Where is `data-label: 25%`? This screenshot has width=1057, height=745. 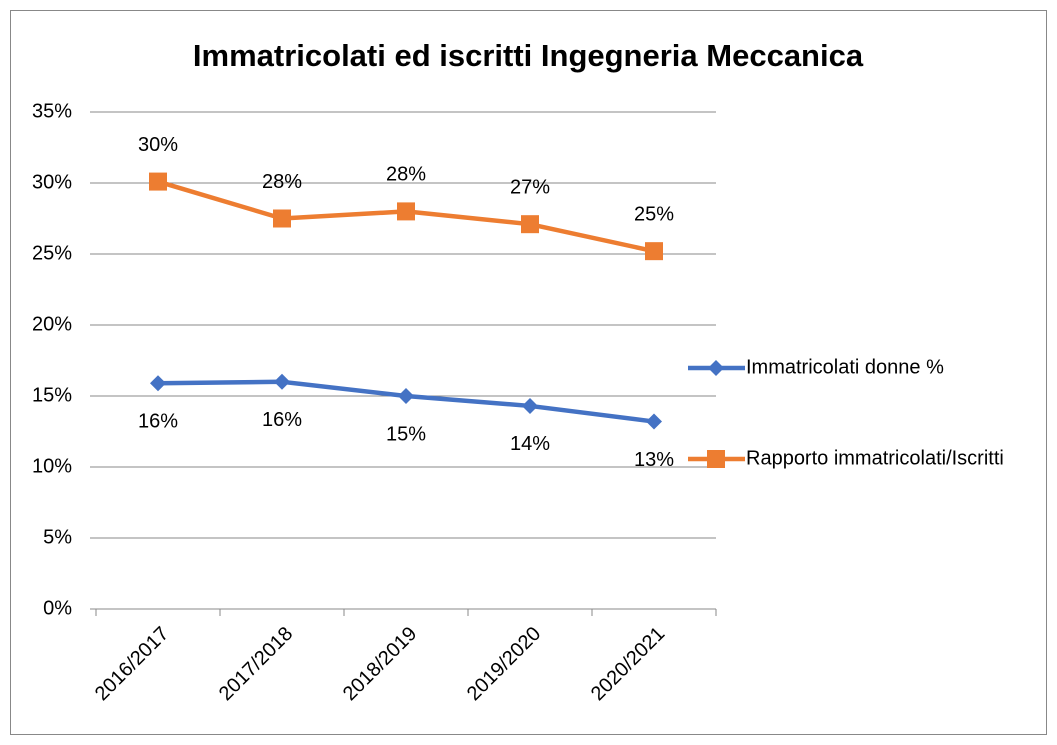
data-label: 25% is located at coordinates (654, 214).